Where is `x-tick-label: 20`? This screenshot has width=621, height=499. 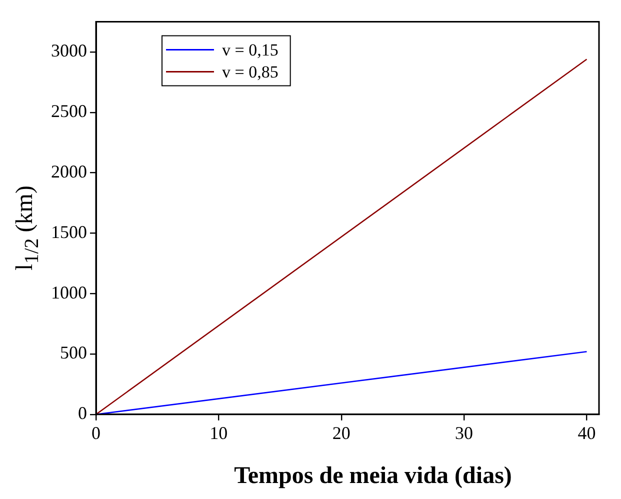 x-tick-label: 20 is located at coordinates (341, 432).